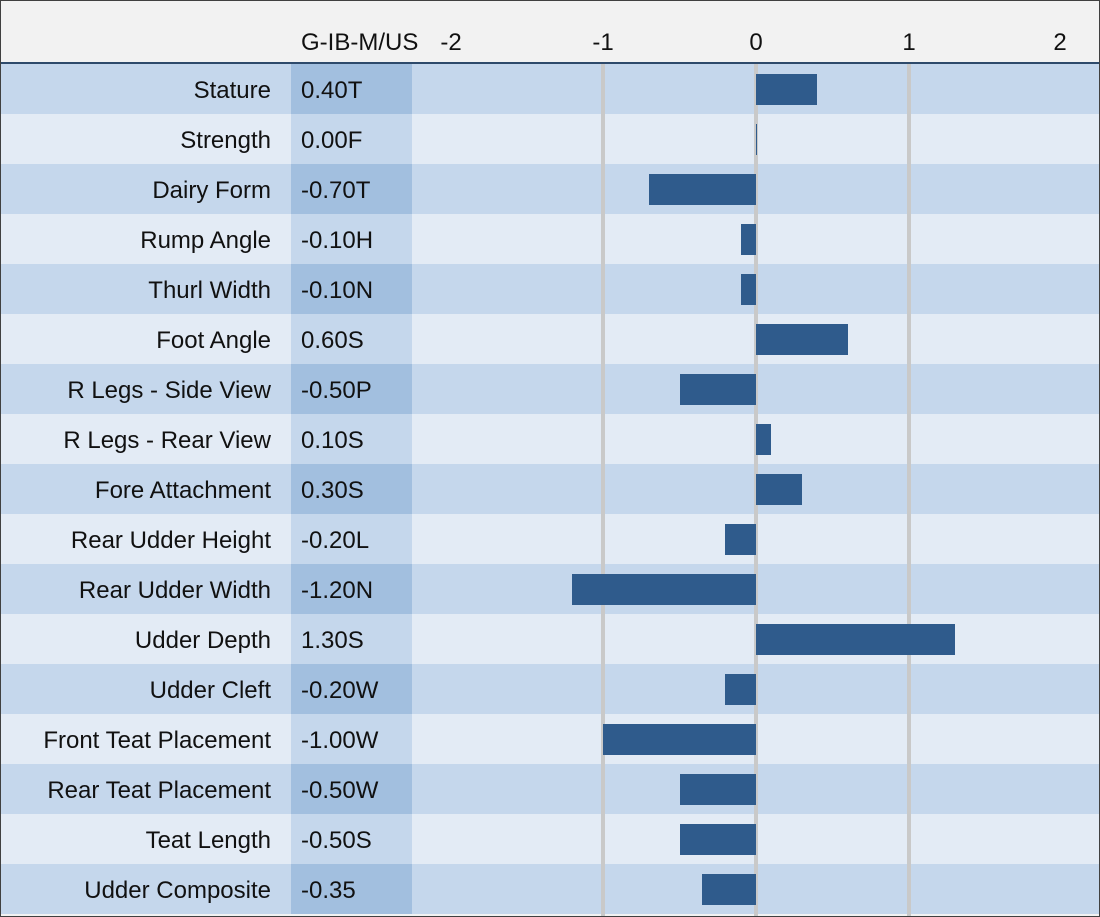  I want to click on trait-label: Rump Angle, so click(205, 240).